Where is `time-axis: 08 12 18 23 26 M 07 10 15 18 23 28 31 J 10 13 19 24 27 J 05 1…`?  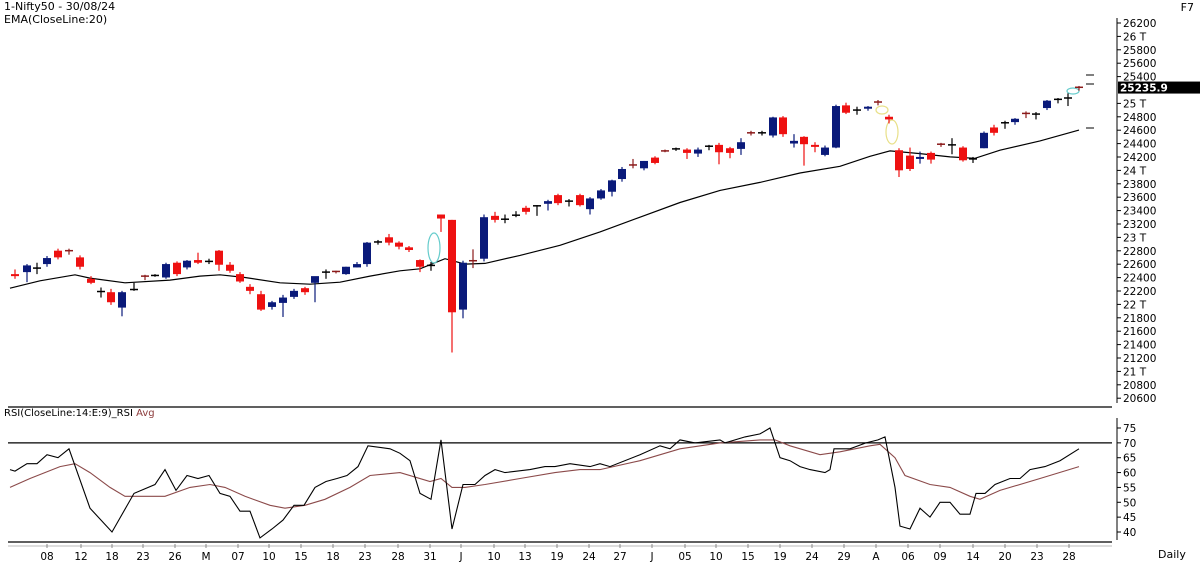 time-axis: 08 12 18 23 26 M 07 10 15 18 23 28 31 J 10 13 19 24 27 J 05 1… is located at coordinates (560, 553).